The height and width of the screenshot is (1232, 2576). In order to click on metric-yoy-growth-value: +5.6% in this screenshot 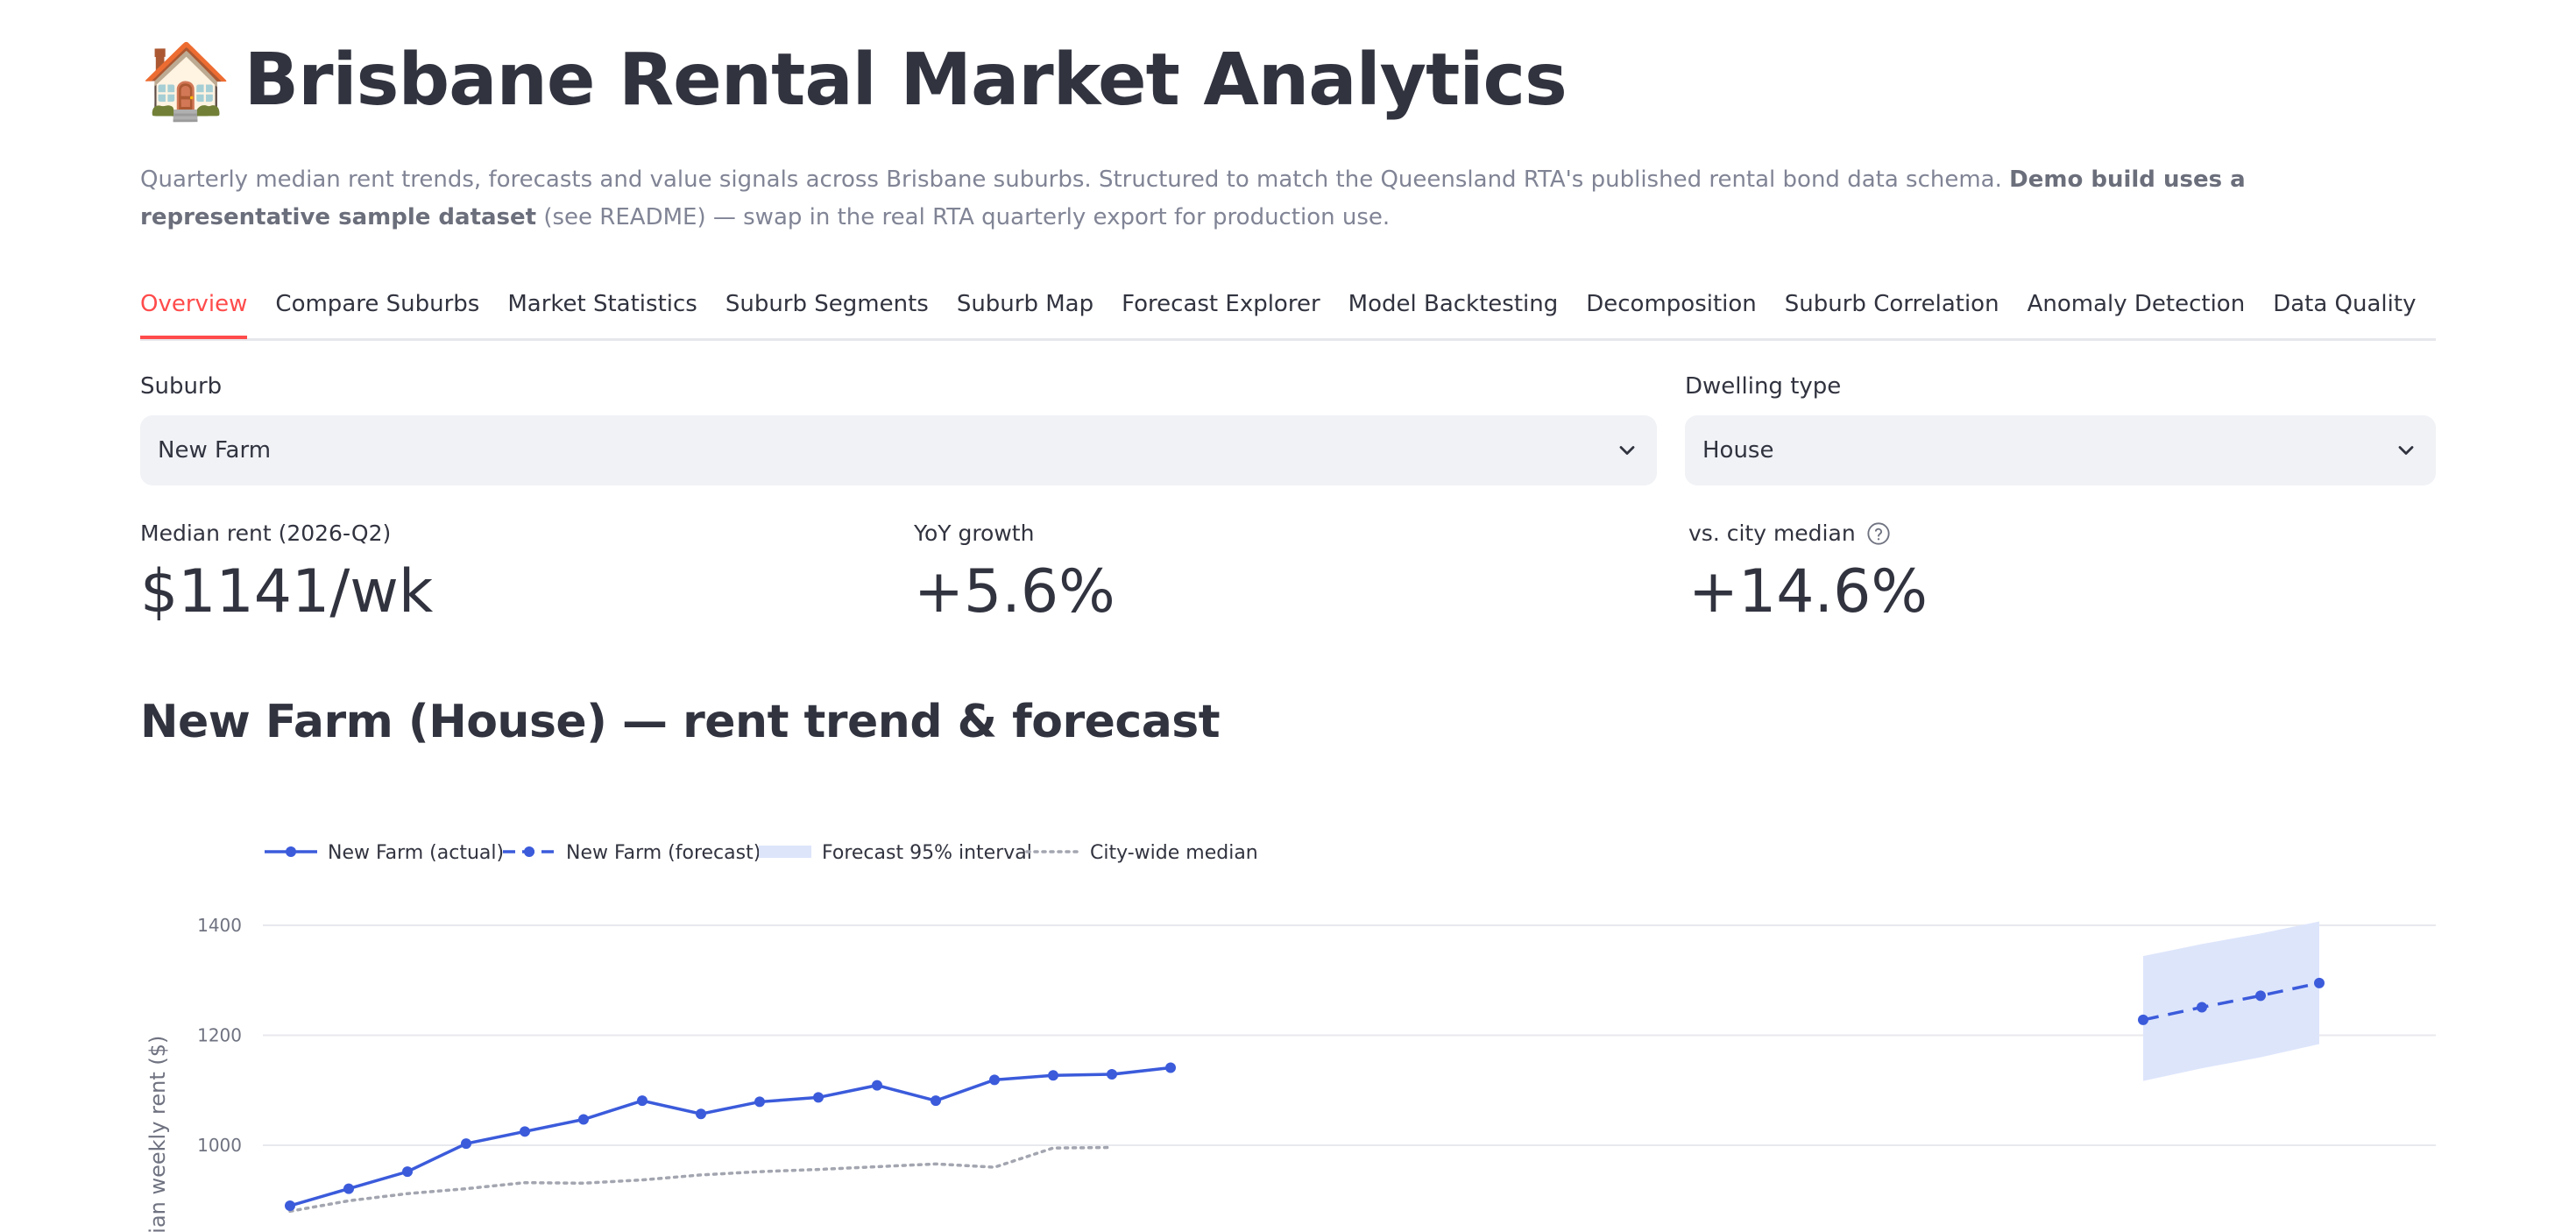, I will do `click(1014, 592)`.